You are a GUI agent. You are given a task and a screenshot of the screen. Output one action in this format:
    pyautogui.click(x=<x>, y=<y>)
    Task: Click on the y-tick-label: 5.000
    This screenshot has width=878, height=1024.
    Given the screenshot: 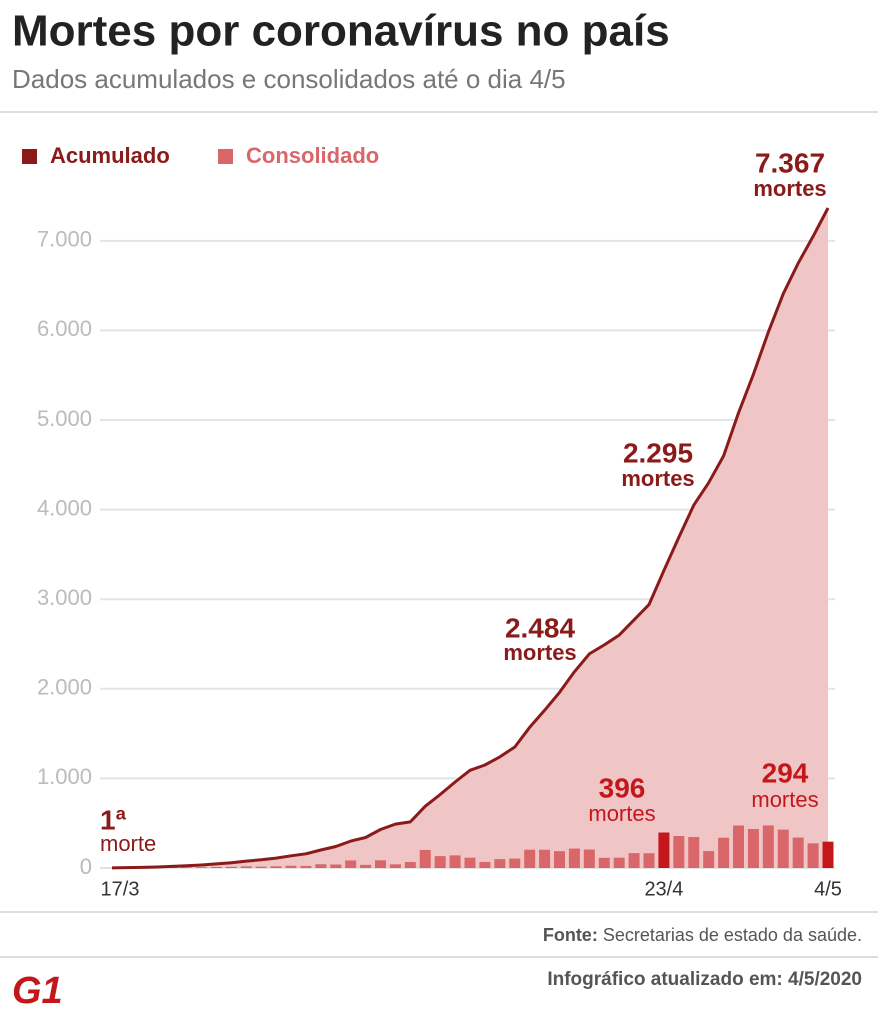 What is the action you would take?
    pyautogui.click(x=64, y=418)
    